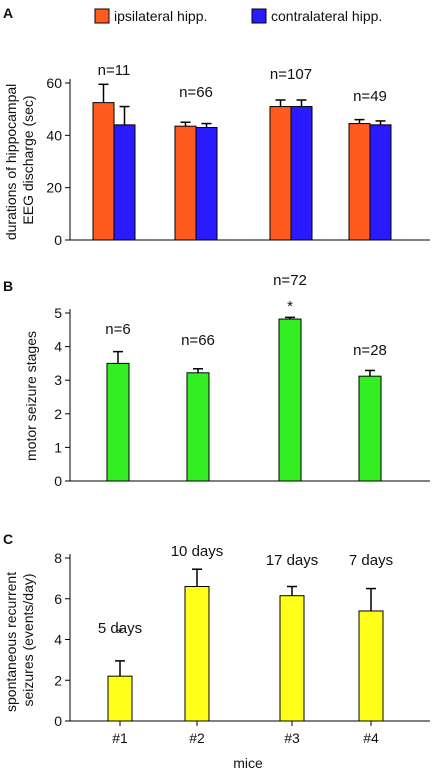  Describe the element at coordinates (238, 16) in the screenshot. I see `legend: ipsilateral hipp. contralateral hipp.` at that location.